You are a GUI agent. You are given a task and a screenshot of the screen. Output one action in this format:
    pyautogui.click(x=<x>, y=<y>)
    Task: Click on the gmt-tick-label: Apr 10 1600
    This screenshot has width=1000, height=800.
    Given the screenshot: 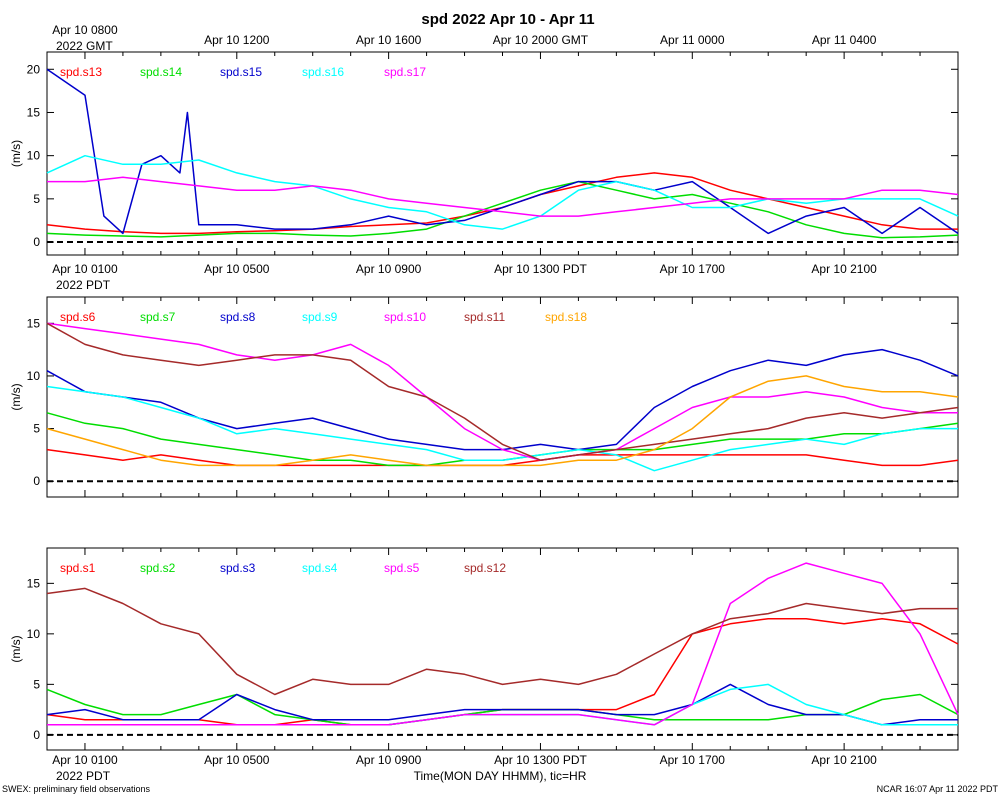 What is the action you would take?
    pyautogui.click(x=389, y=40)
    